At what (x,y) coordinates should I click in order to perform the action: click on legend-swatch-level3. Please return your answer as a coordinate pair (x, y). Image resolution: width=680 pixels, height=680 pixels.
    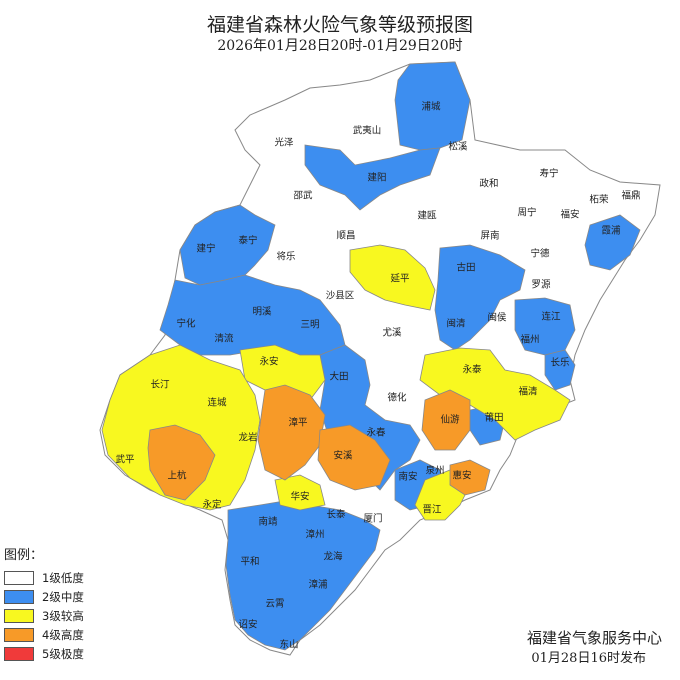
    Looking at the image, I should click on (19, 616).